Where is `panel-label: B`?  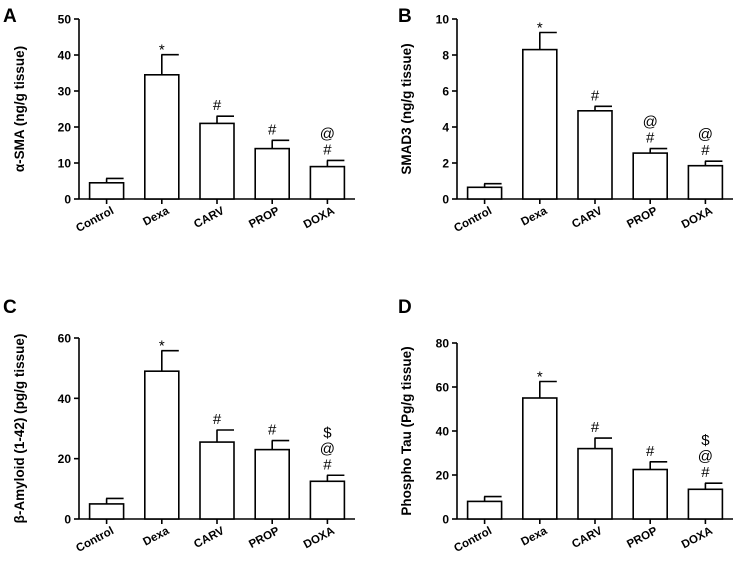
panel-label: B is located at coordinates (405, 16).